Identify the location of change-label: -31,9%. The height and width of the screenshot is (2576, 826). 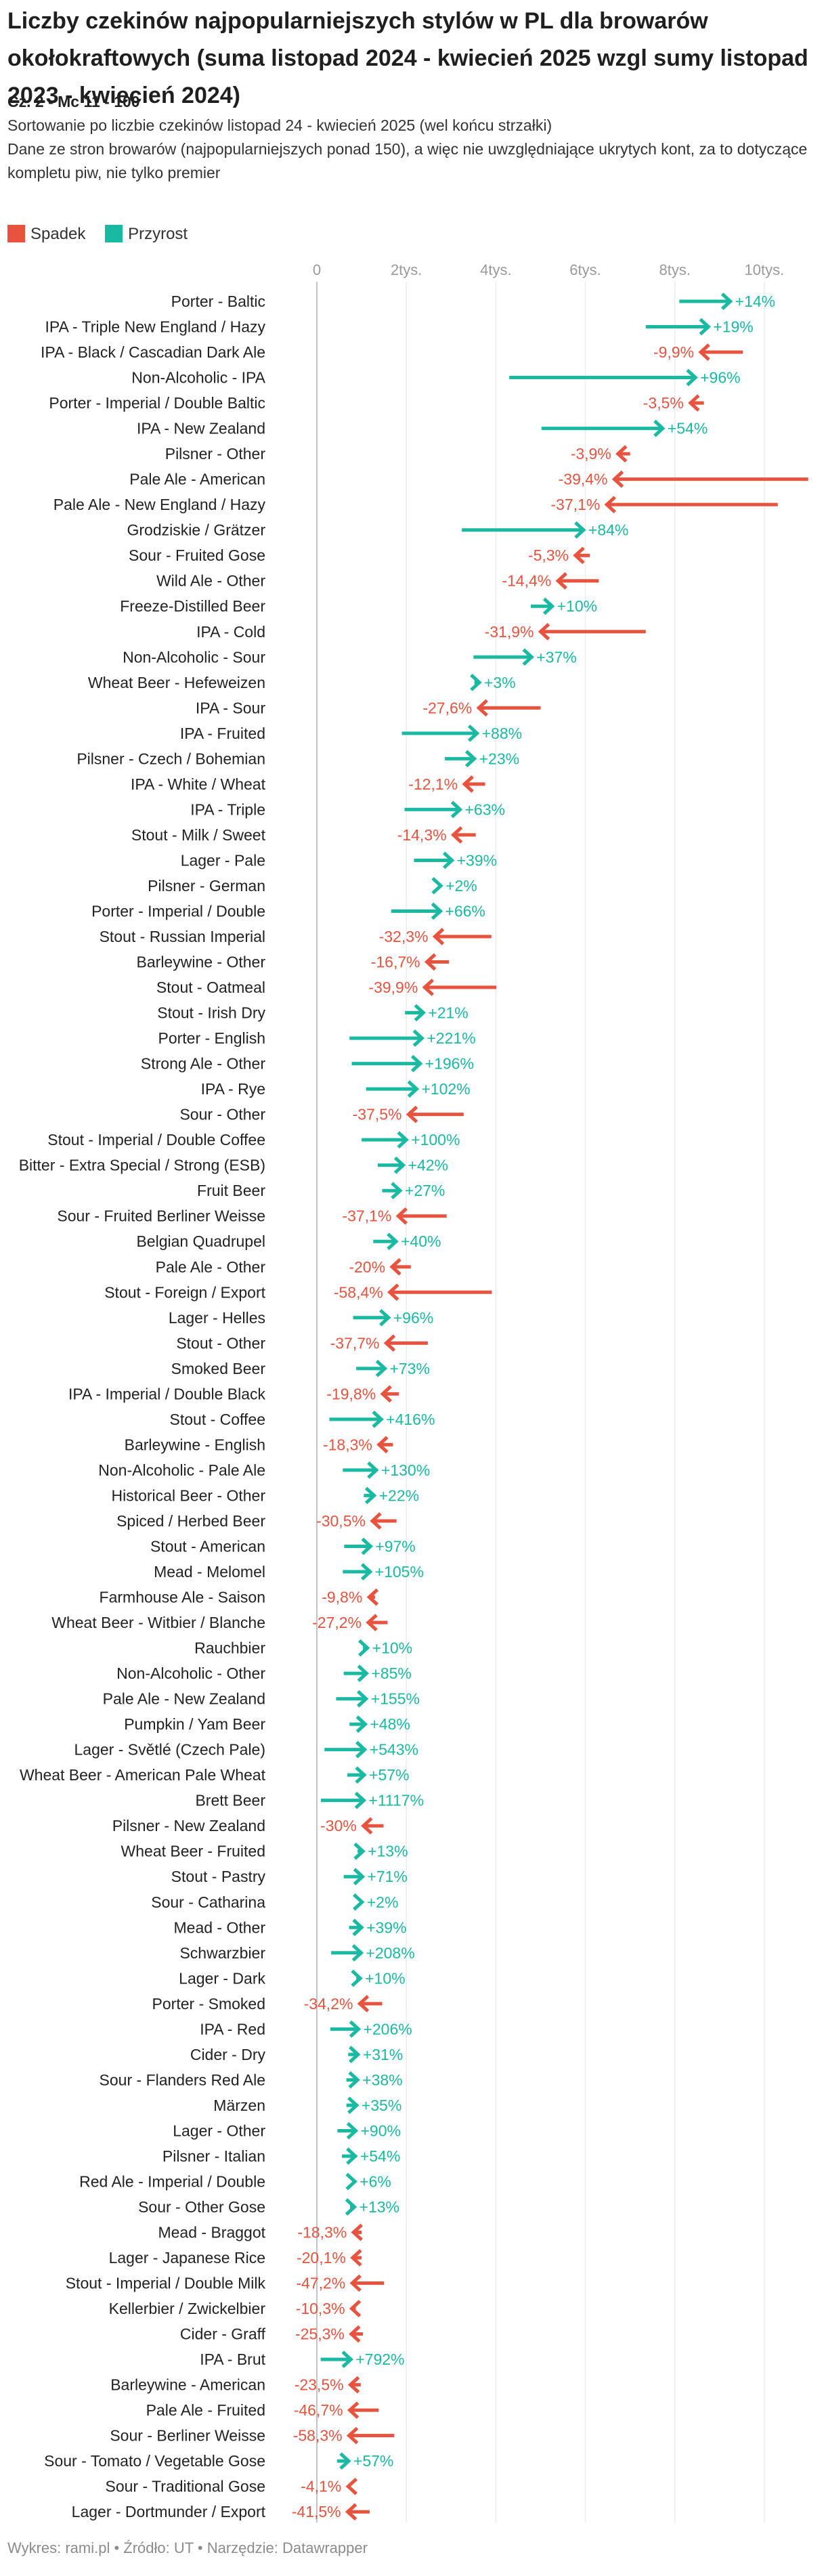
(510, 632).